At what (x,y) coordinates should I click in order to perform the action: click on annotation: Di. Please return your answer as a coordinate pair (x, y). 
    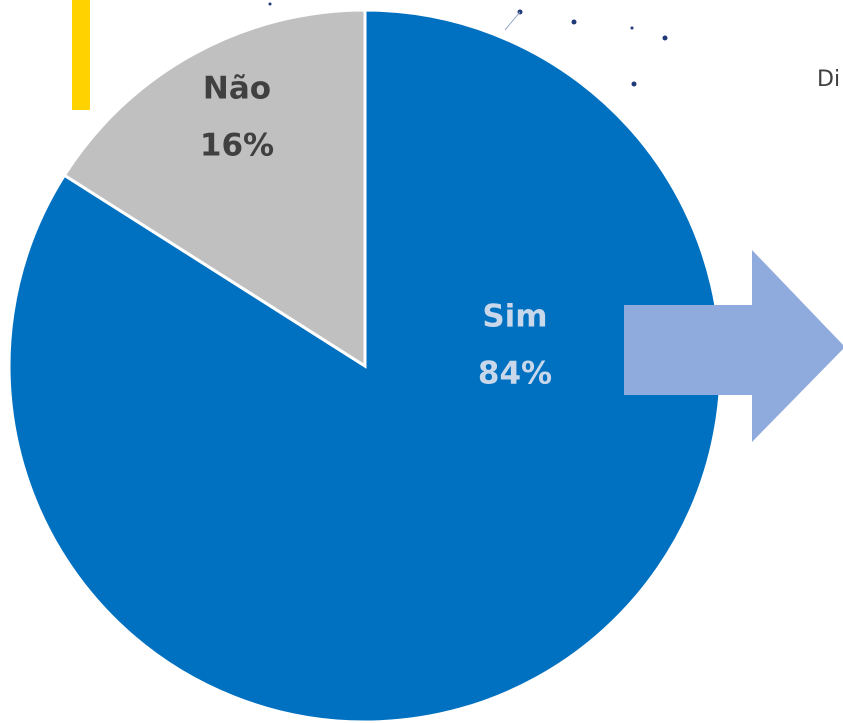
    Looking at the image, I should click on (828, 79).